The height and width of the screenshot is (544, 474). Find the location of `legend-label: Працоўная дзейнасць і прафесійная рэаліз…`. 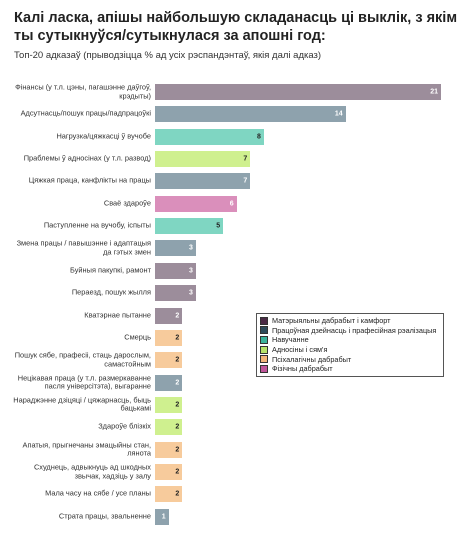

legend-label: Працоўная дзейнасць і прафесійная рэаліз… is located at coordinates (354, 330).